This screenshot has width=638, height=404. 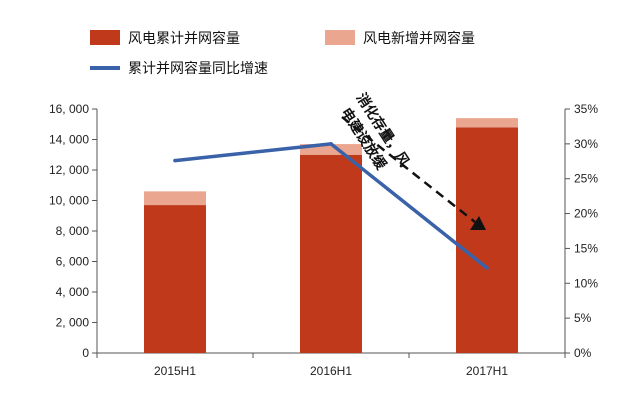 What do you see at coordinates (487, 371) in the screenshot?
I see `x-axis-tick-label: 2017H1` at bounding box center [487, 371].